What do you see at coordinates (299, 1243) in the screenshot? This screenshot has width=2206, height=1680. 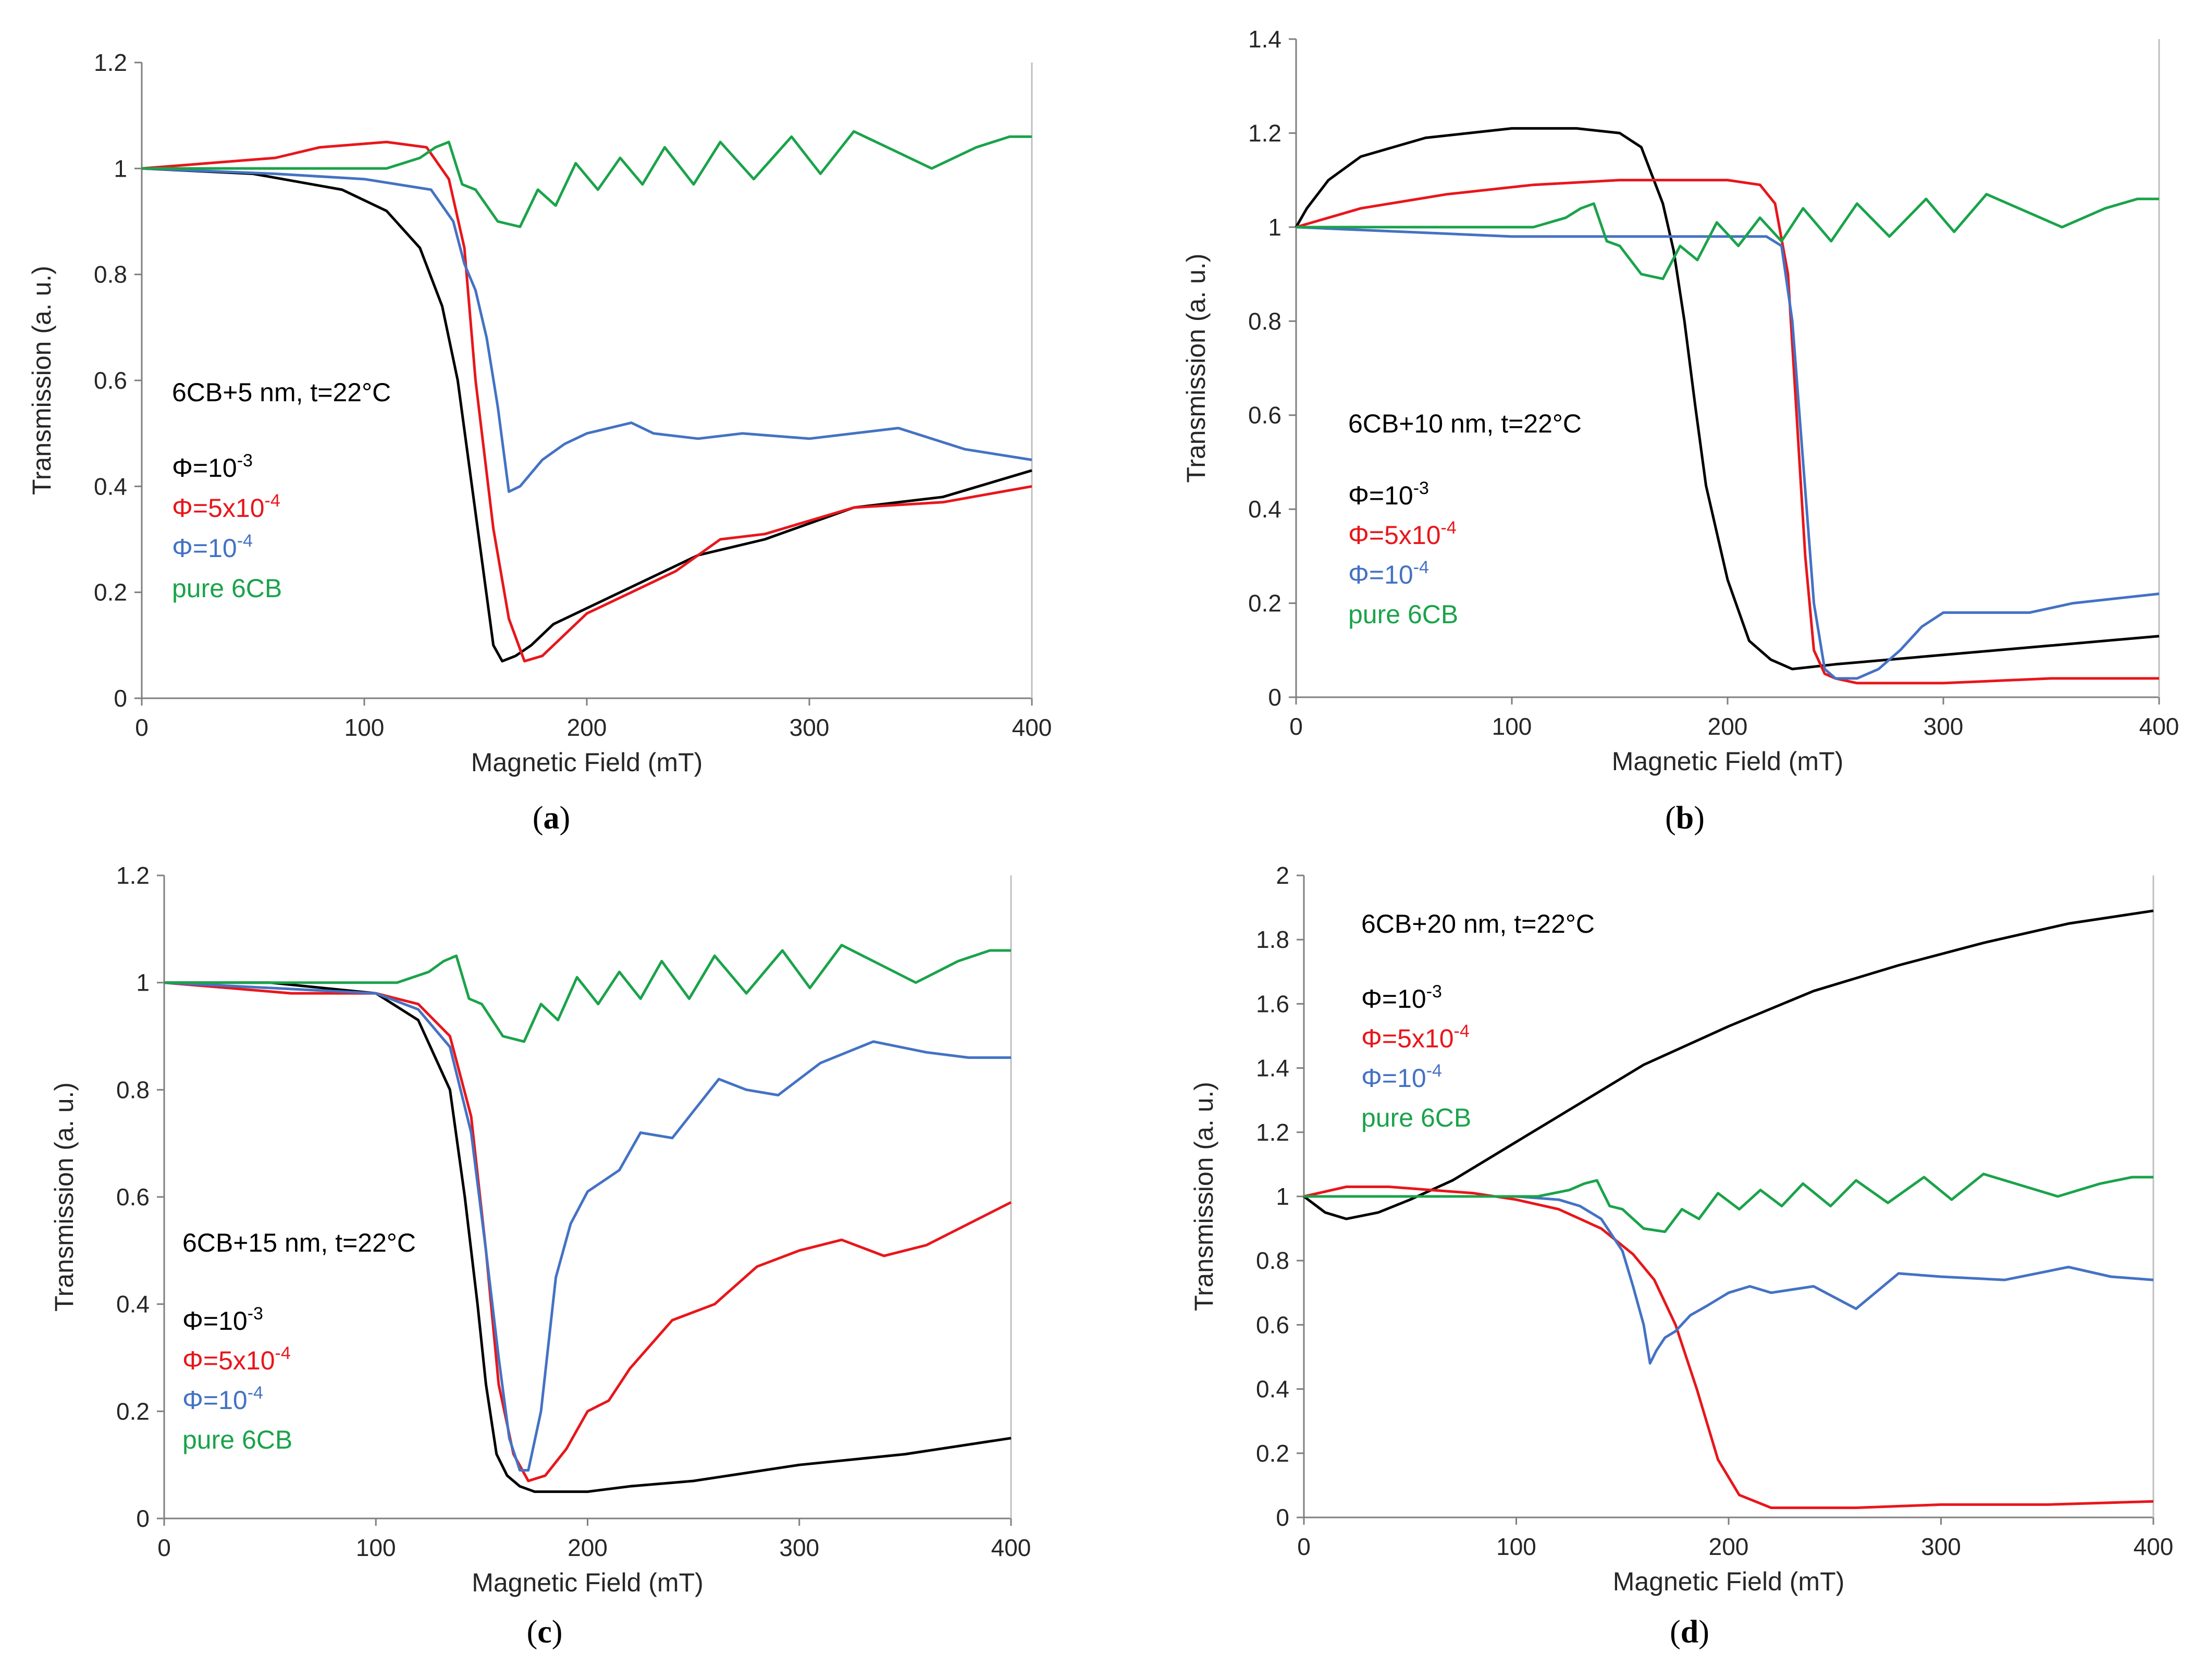 I see `panel-annotation: 6CB+15 nm, t=22°C` at bounding box center [299, 1243].